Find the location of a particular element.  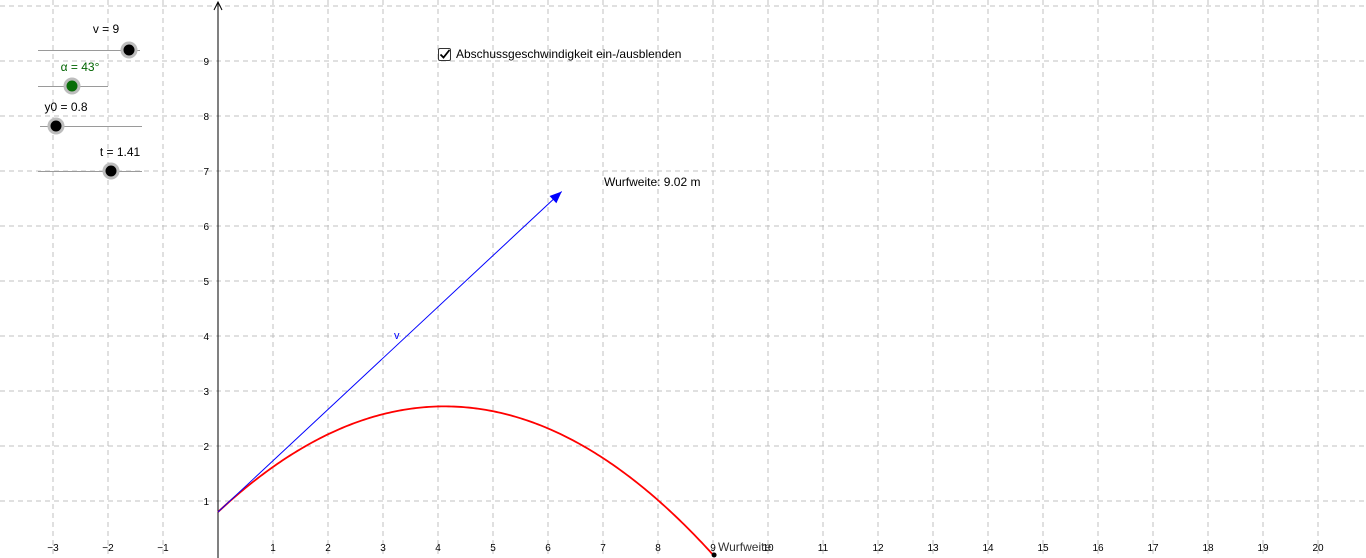

x-tick-label: −2 is located at coordinates (108, 548).